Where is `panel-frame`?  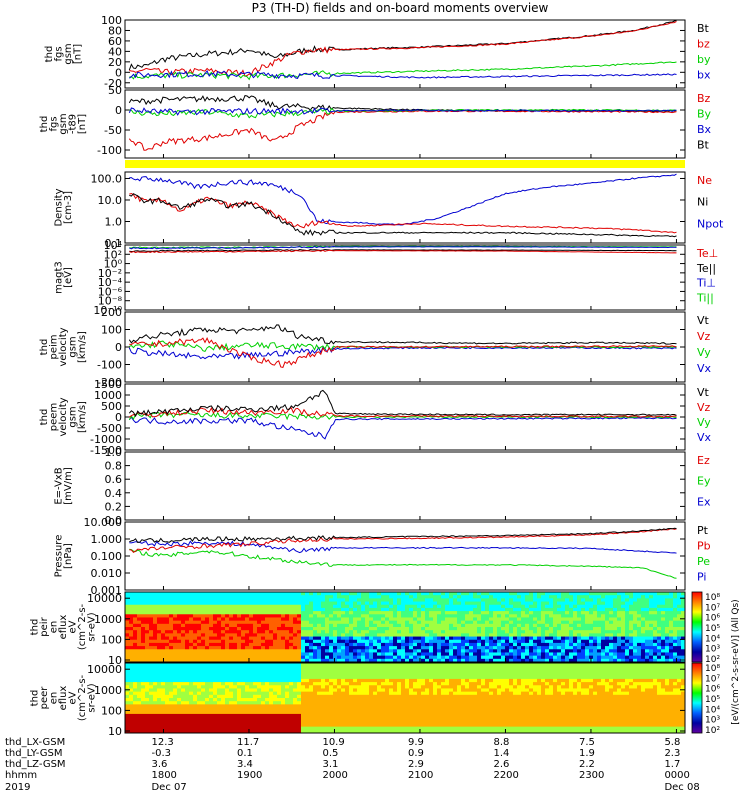 panel-frame is located at coordinates (405, 277).